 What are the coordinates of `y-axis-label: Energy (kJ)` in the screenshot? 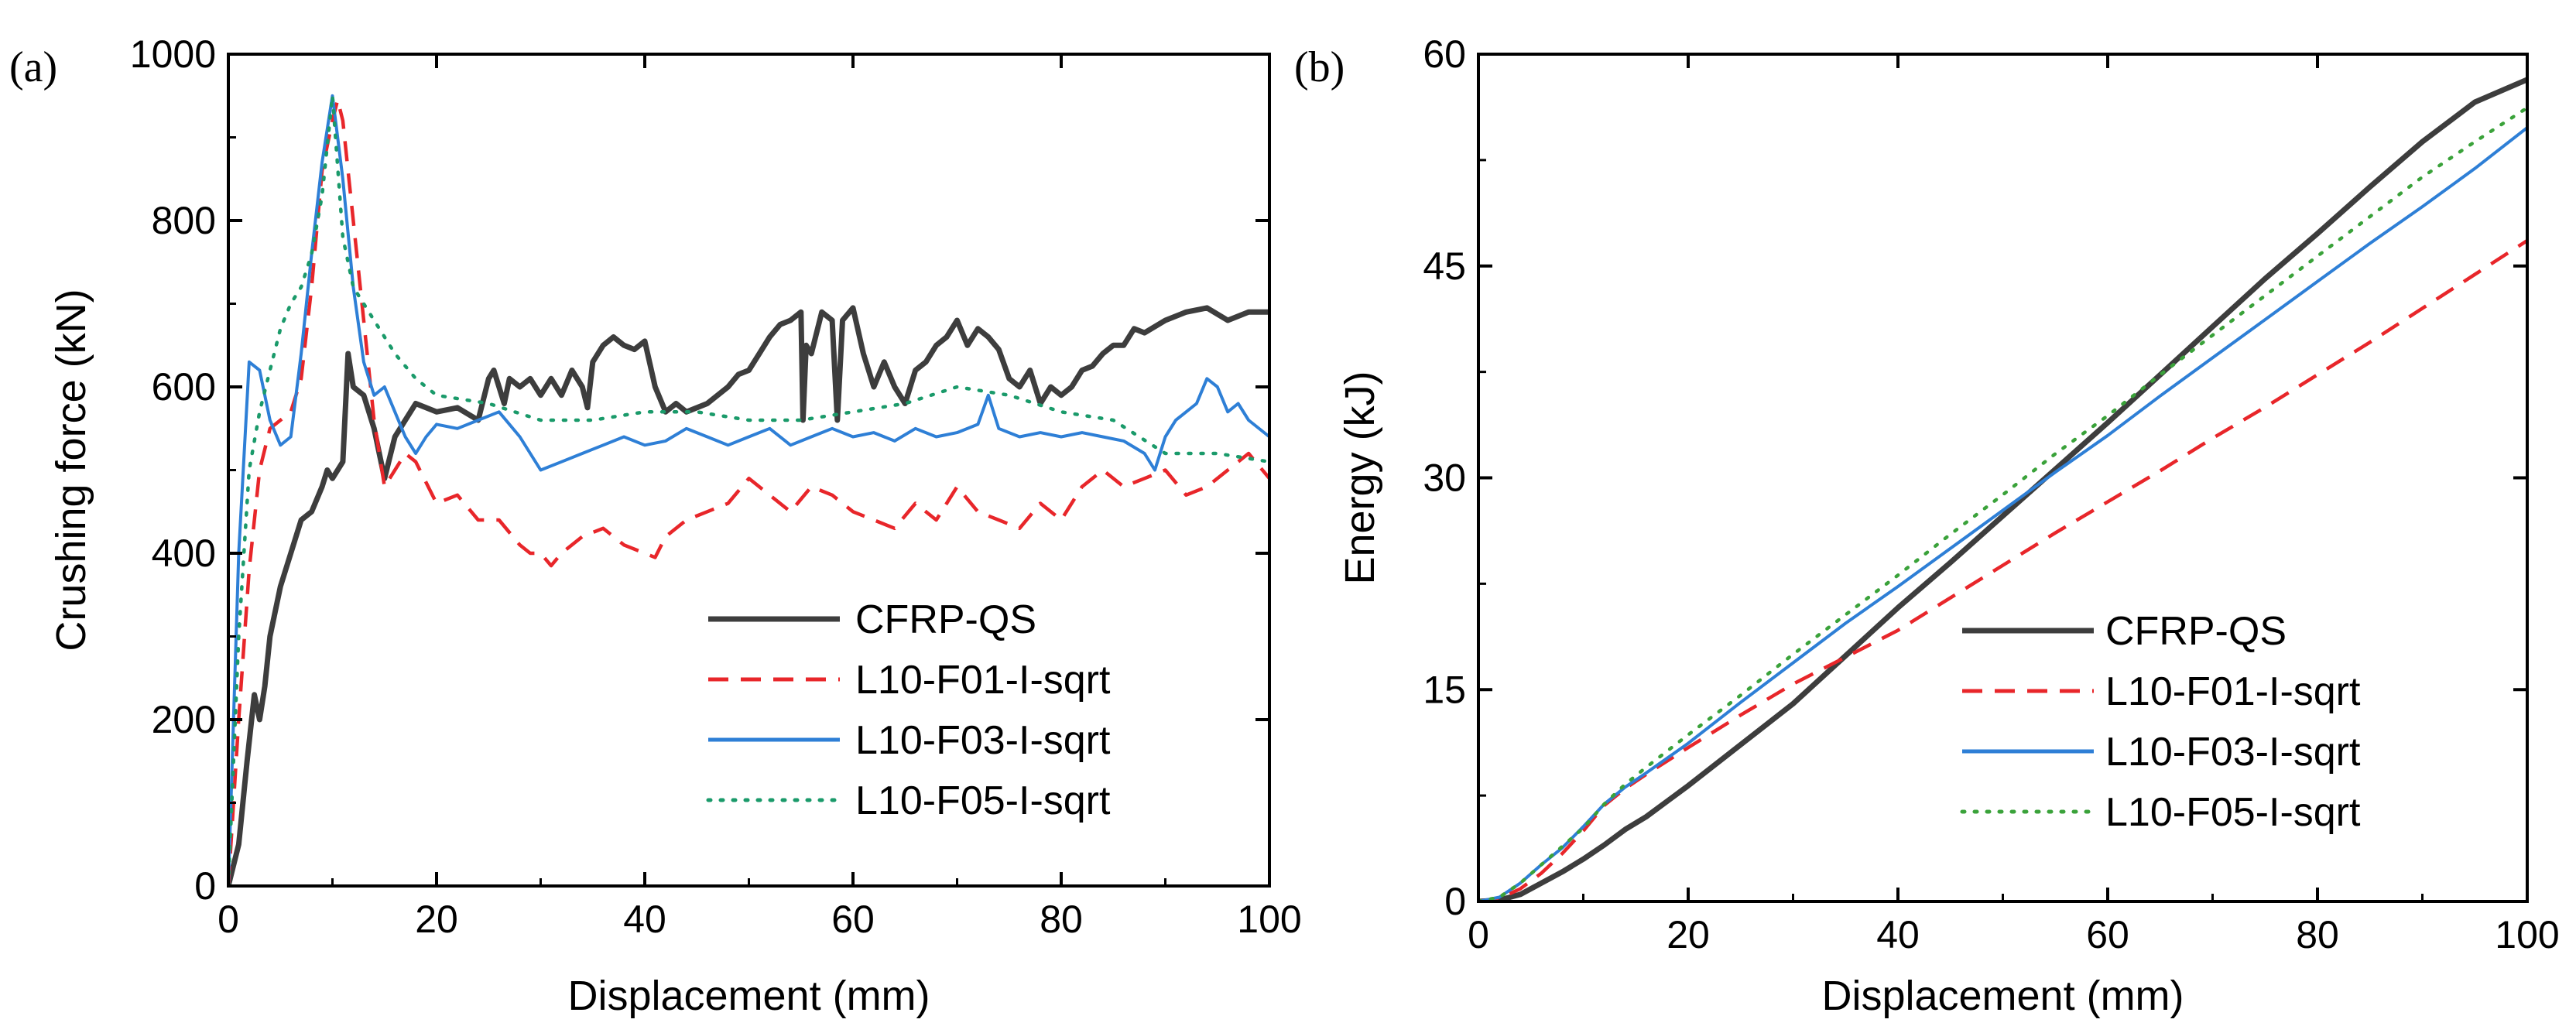 It's located at (1360, 478).